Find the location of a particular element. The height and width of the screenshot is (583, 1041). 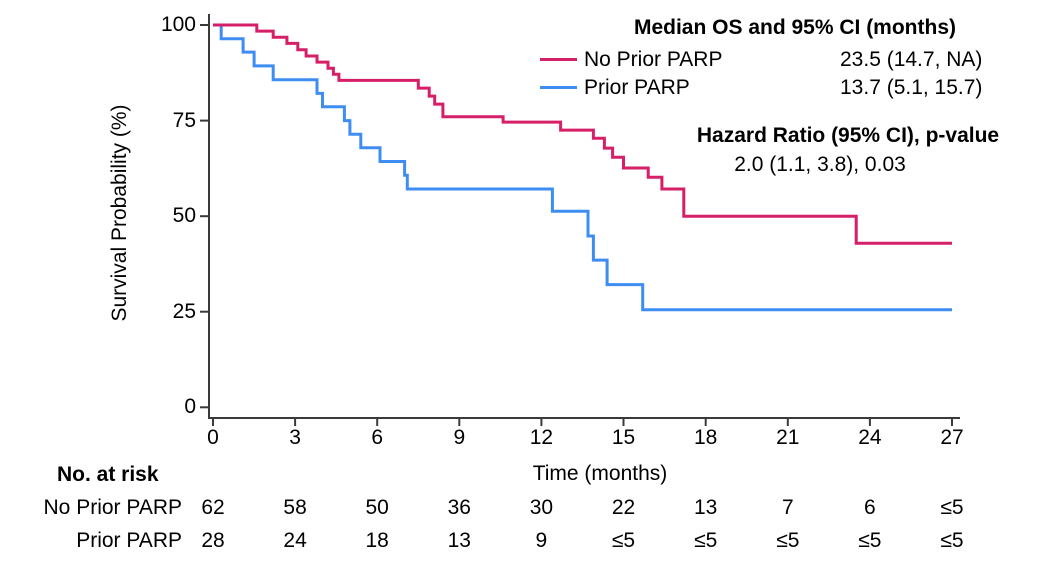

risk-row-label-prior-parp: Prior PARP is located at coordinates (129, 540).